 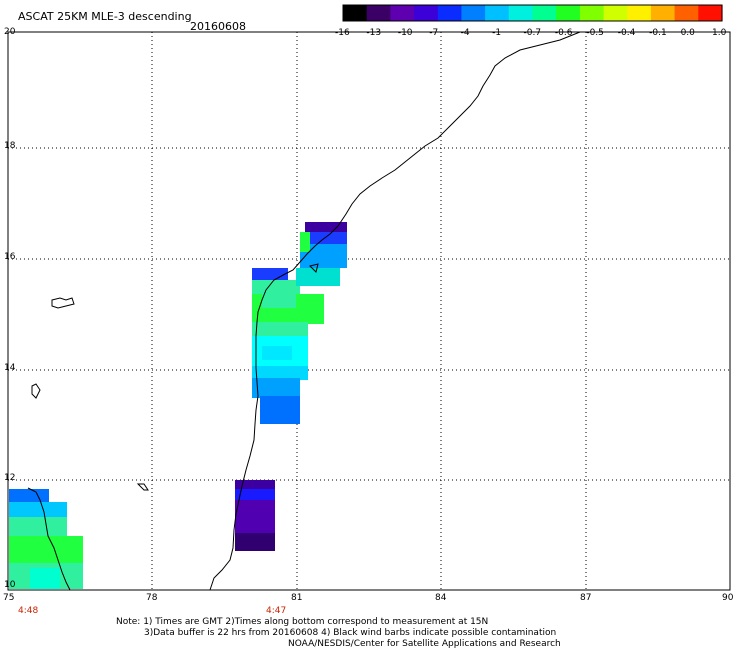 I want to click on lat-label-18: 18, so click(x=10, y=146).